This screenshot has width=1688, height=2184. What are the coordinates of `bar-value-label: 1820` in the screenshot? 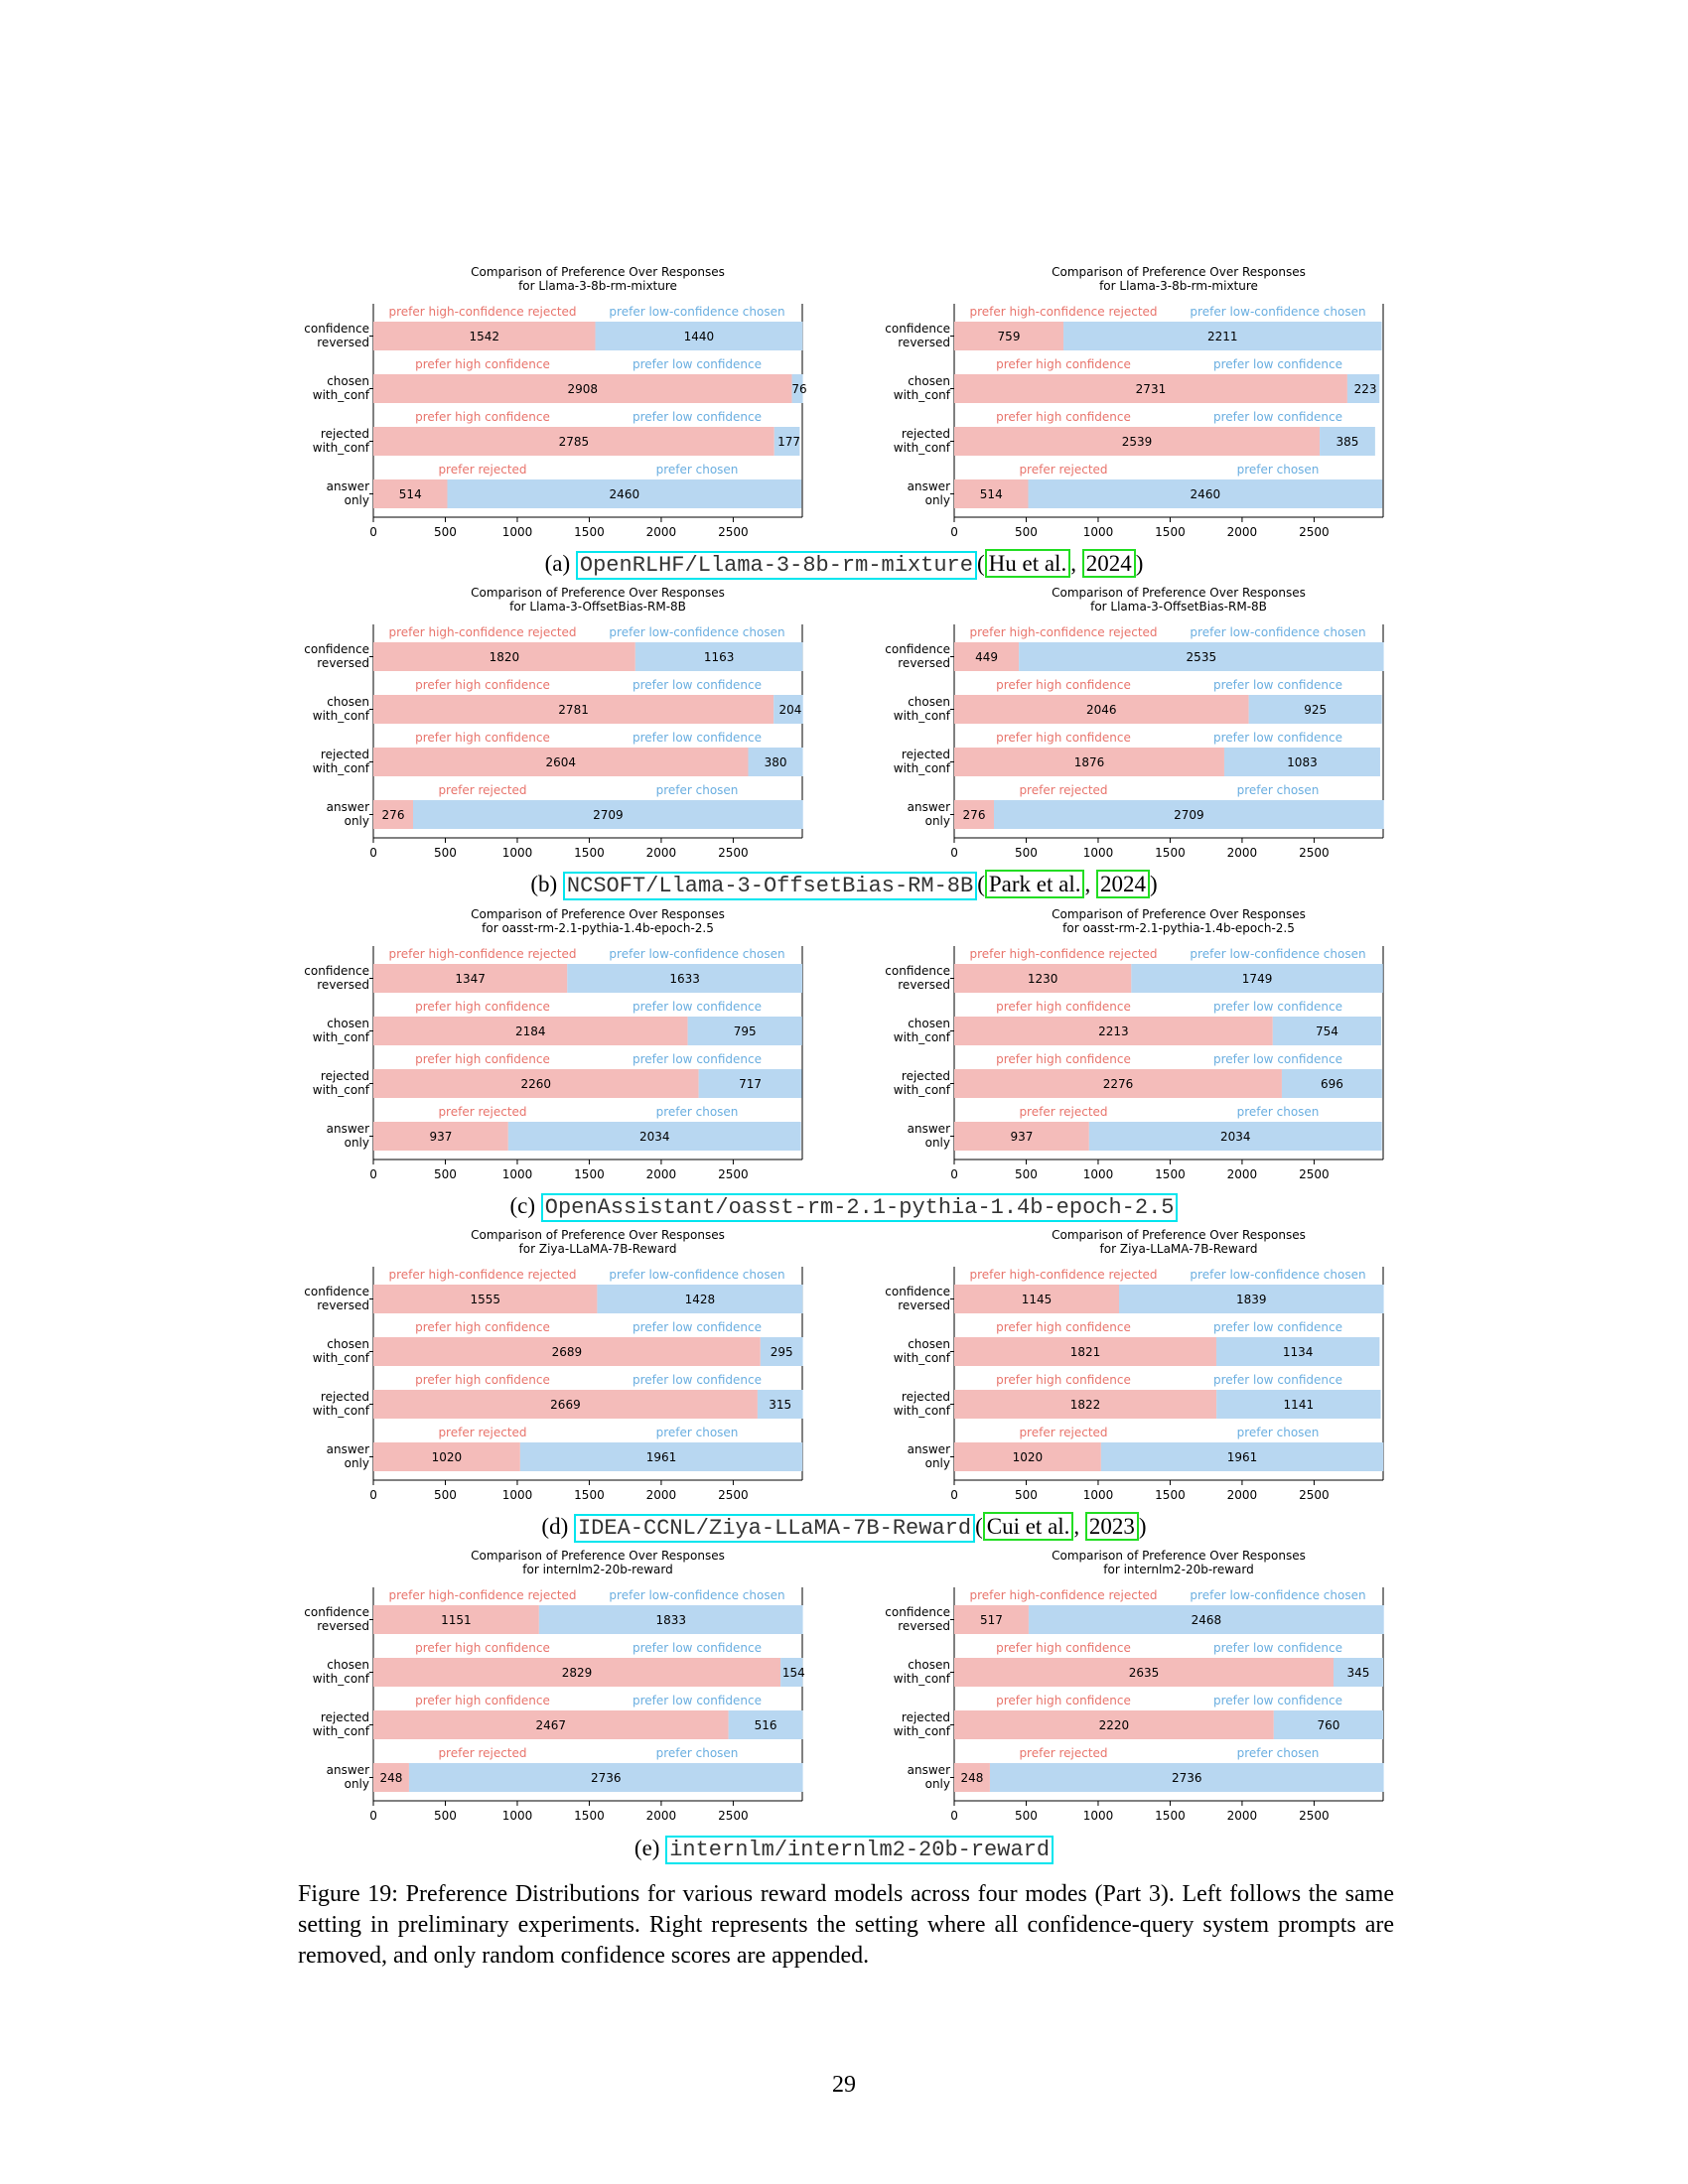 It's located at (505, 657).